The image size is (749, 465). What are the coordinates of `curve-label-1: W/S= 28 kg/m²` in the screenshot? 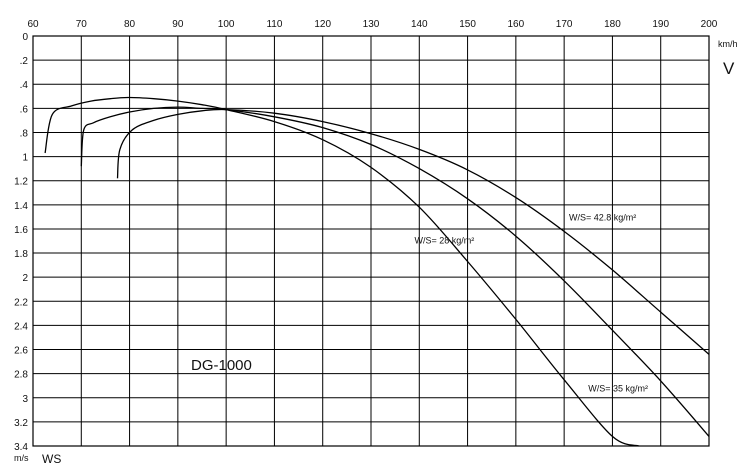 It's located at (444, 240).